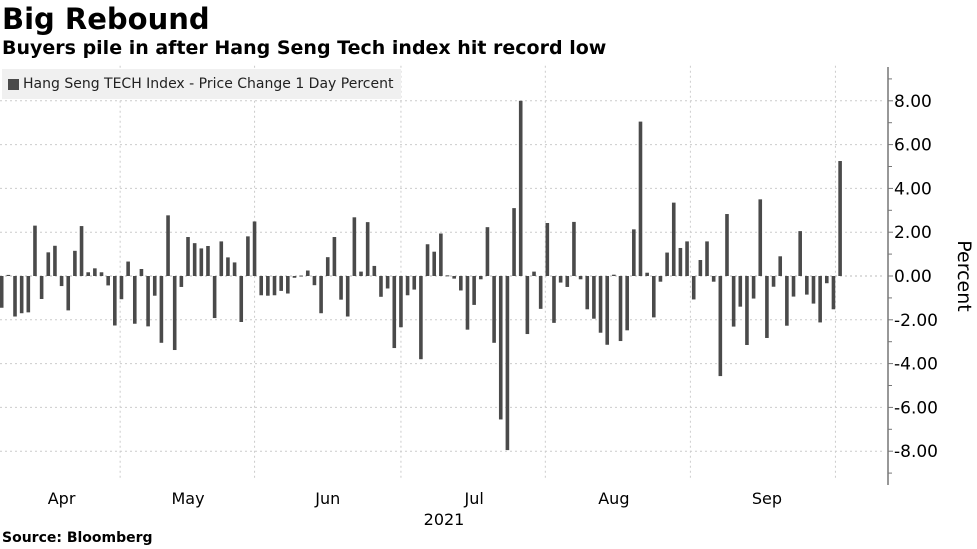  What do you see at coordinates (613, 498) in the screenshot?
I see `x-tick-label: Aug` at bounding box center [613, 498].